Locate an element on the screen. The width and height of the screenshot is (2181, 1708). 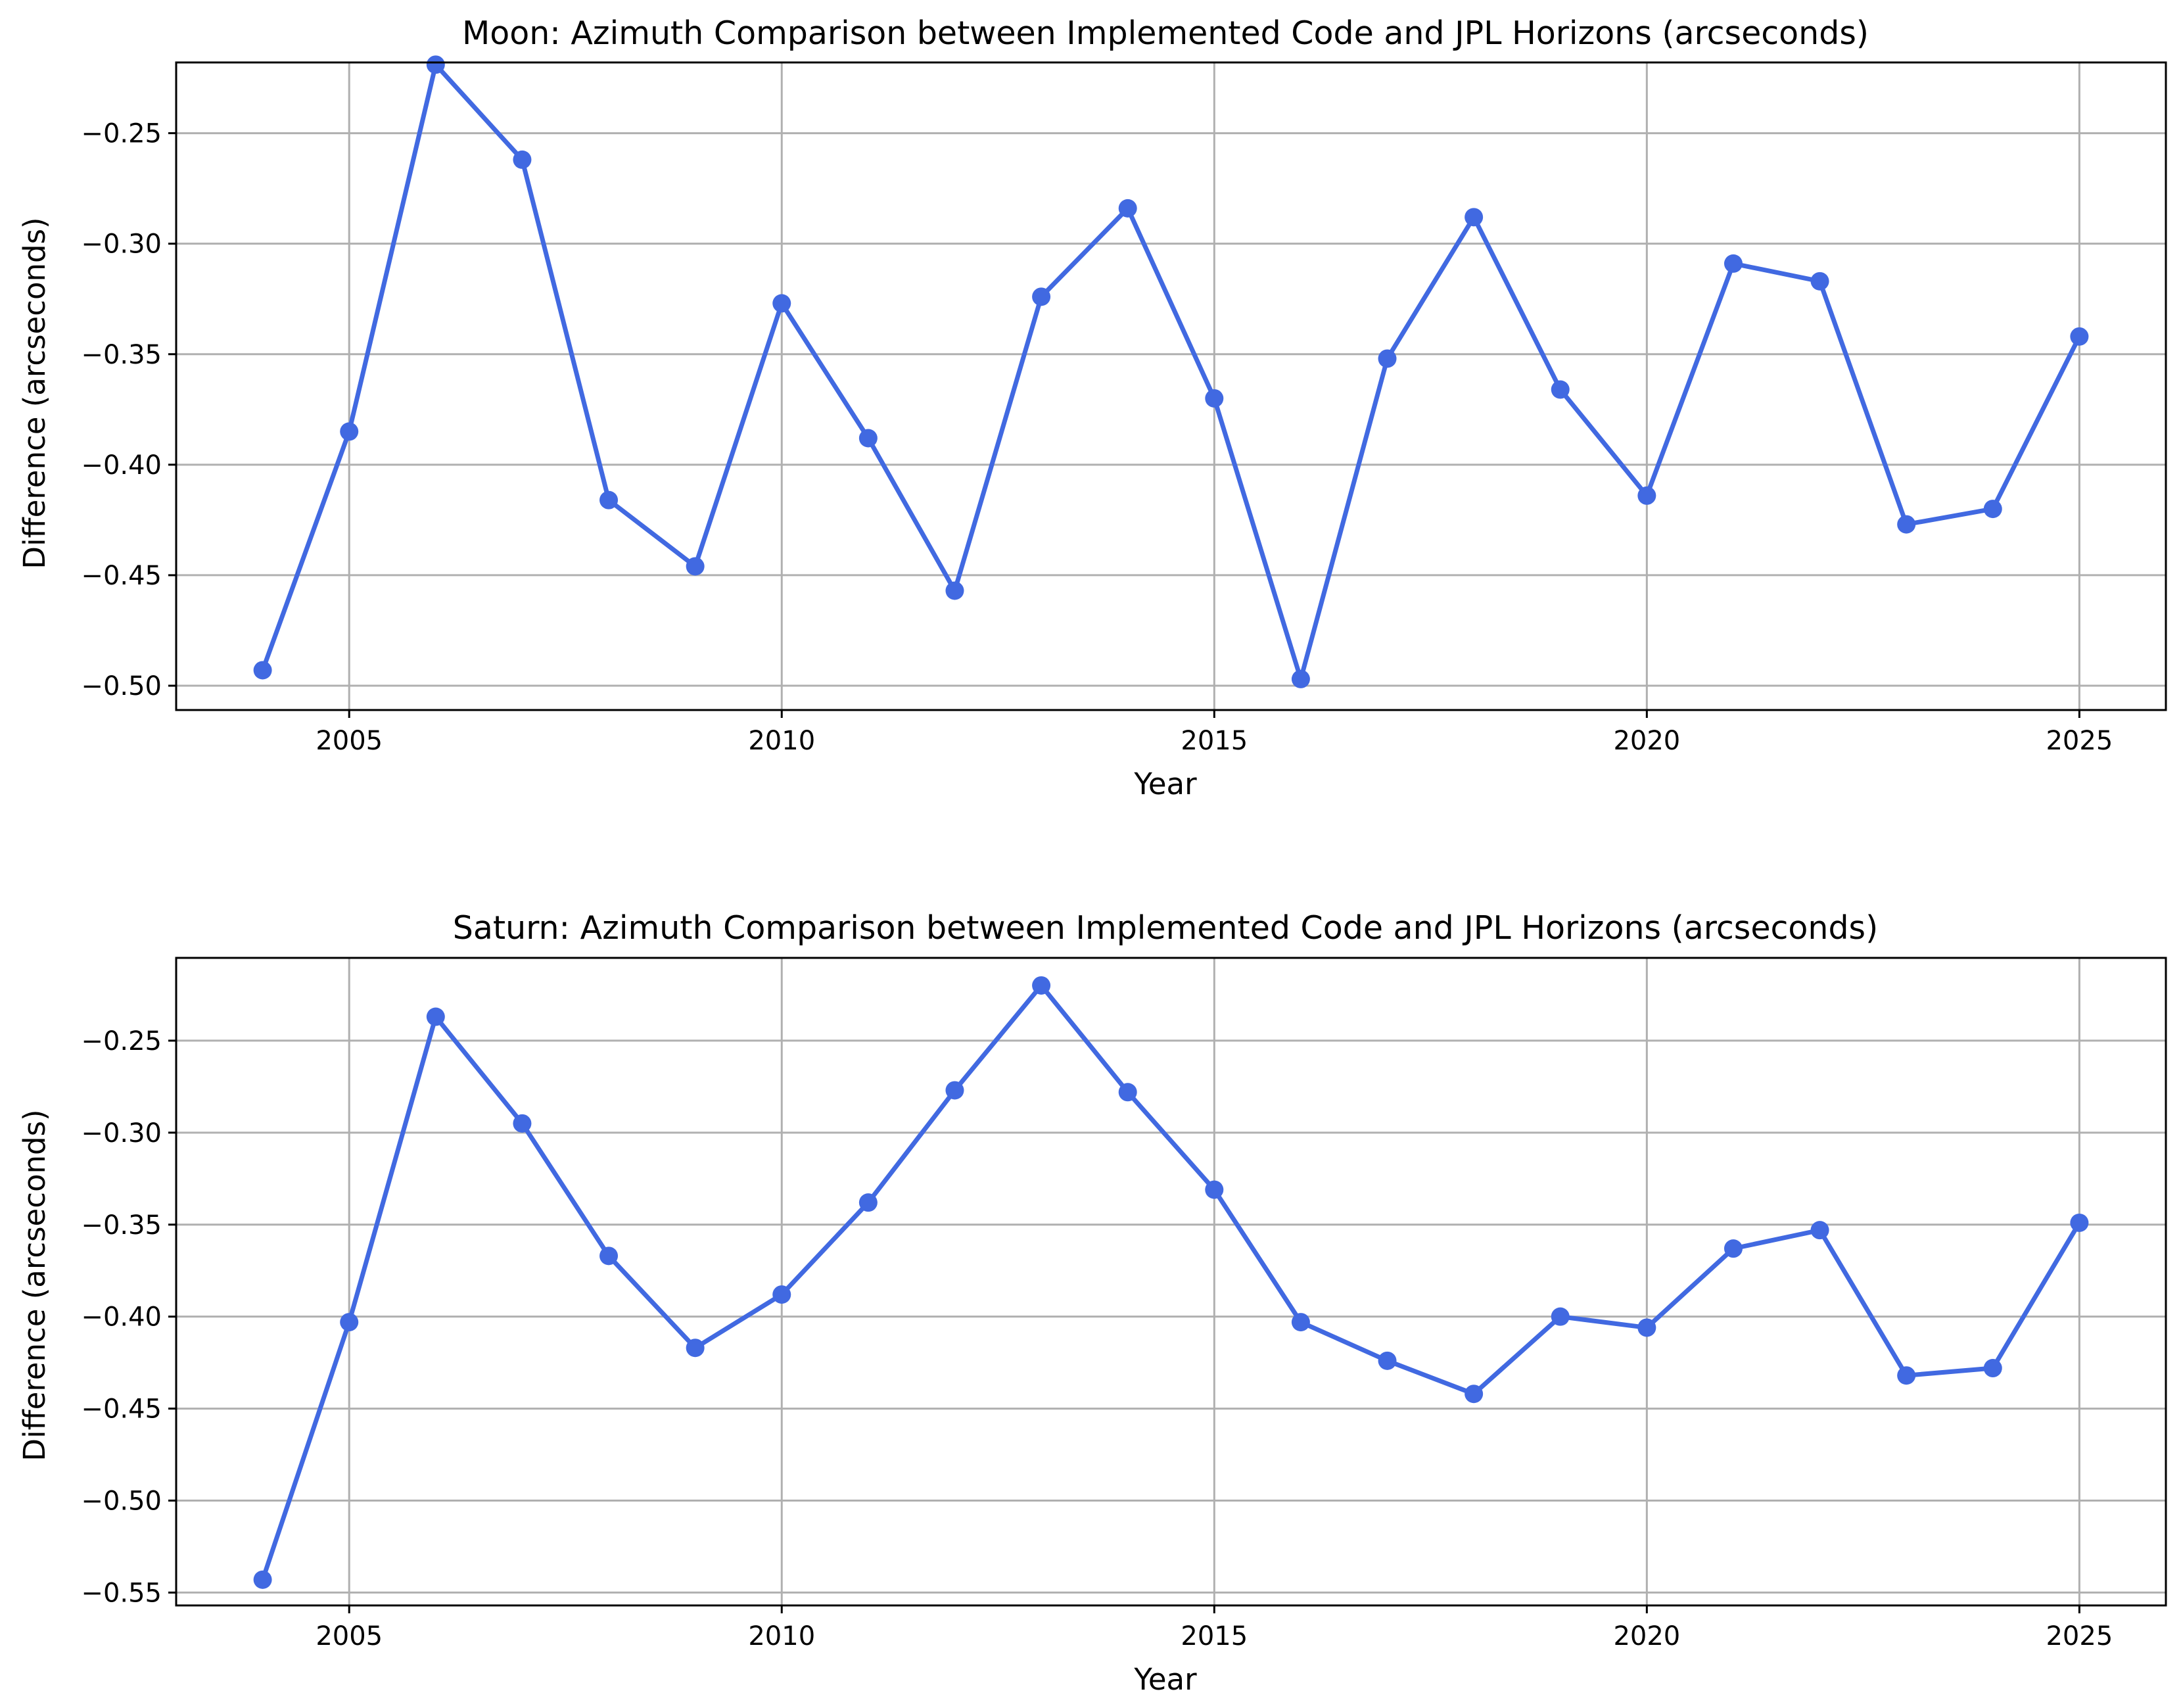
saturn-x-tick-label: 2025 is located at coordinates (2080, 1636).